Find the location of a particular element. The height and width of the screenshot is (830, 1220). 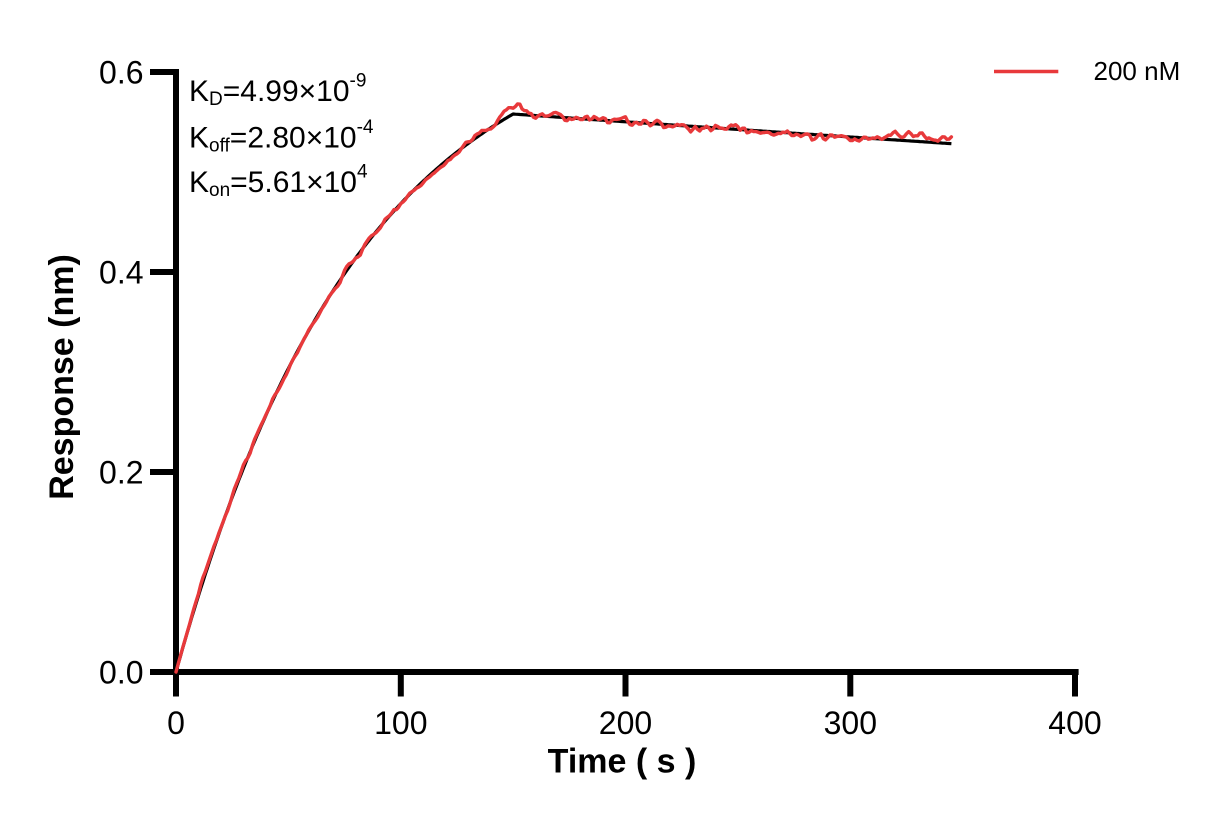

svg-text: 100 is located at coordinates (400, 723).